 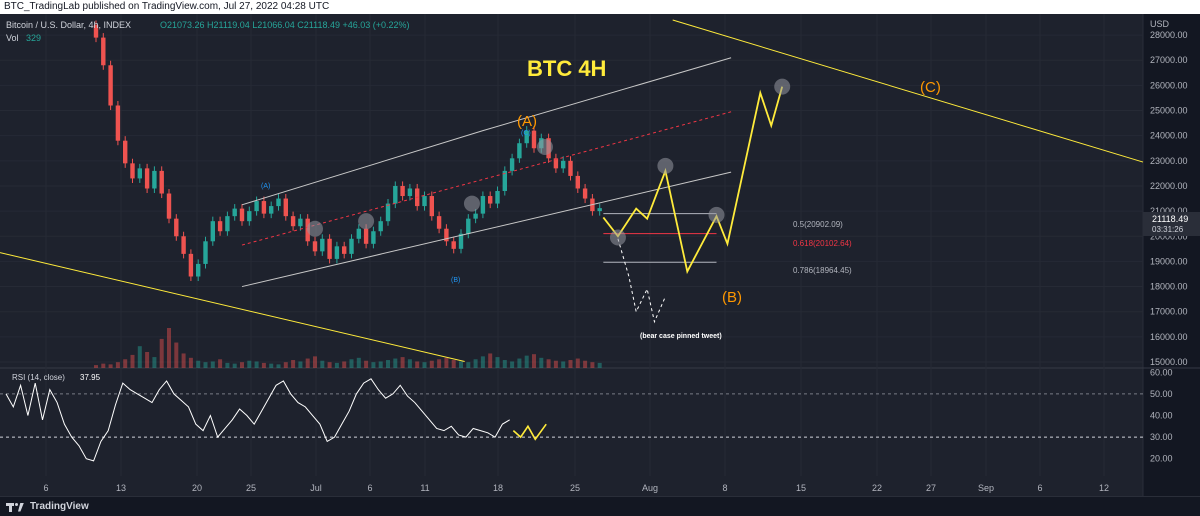 What do you see at coordinates (38, 377) in the screenshot?
I see `rsi-label: RSI (14, close)` at bounding box center [38, 377].